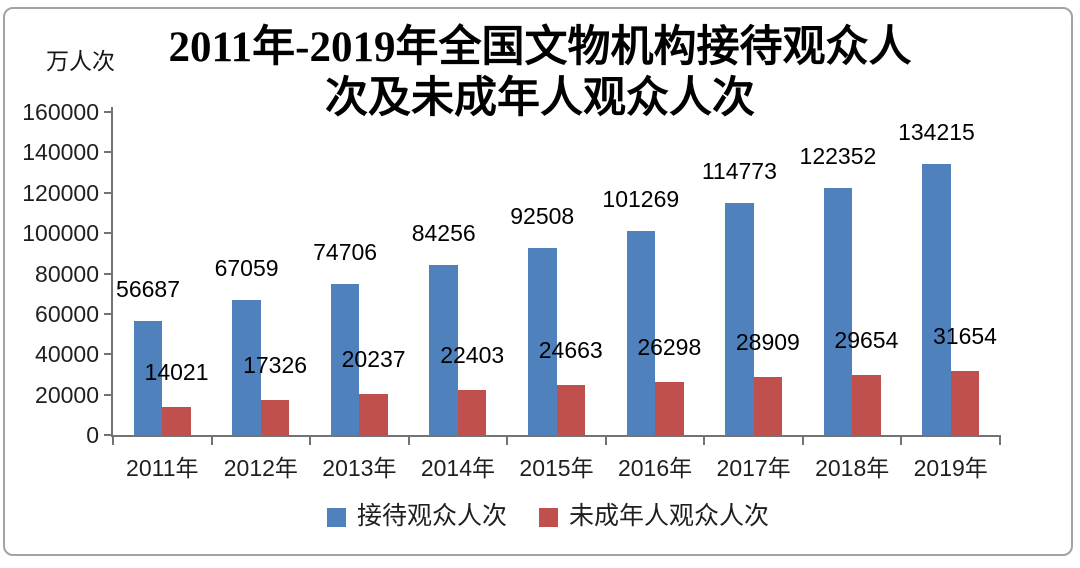 The image size is (1080, 568). Describe the element at coordinates (260, 468) in the screenshot. I see `x-axis-category-label-2012年: 2012年` at that location.